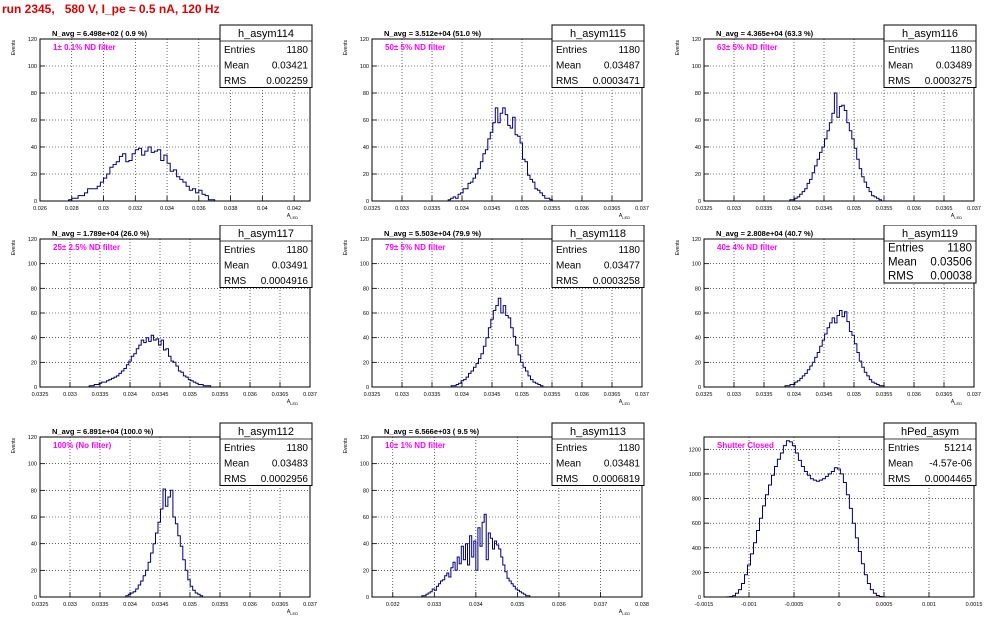 Image resolution: width=996 pixels, height=622 pixels. What do you see at coordinates (954, 66) in the screenshot?
I see `stats-value: 0.03489` at bounding box center [954, 66].